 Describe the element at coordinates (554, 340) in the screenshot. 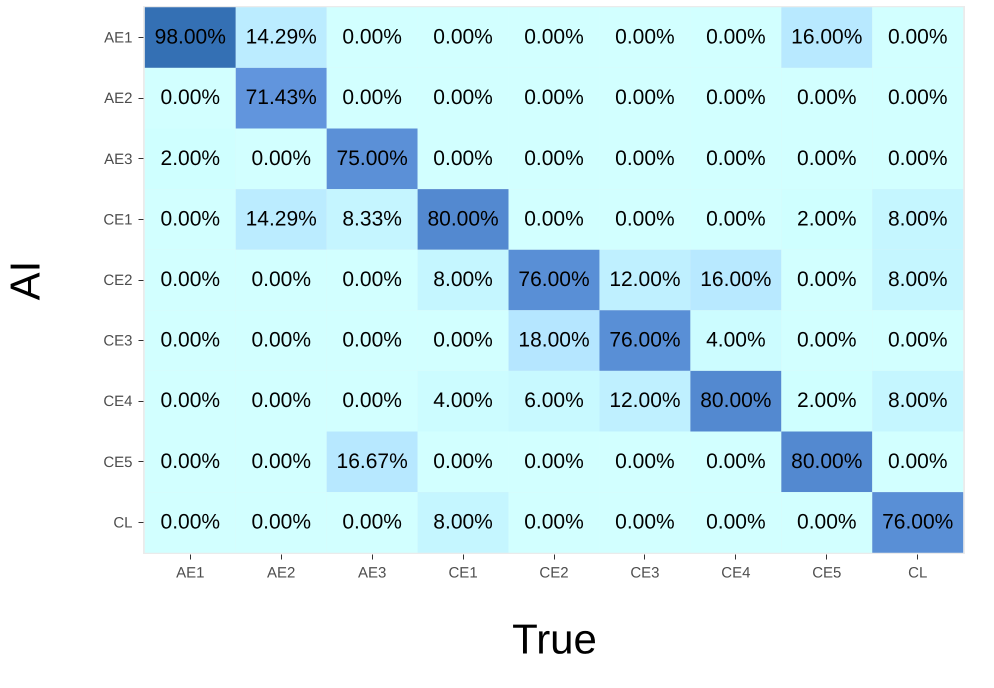

I see `data-label: 18.00%` at that location.